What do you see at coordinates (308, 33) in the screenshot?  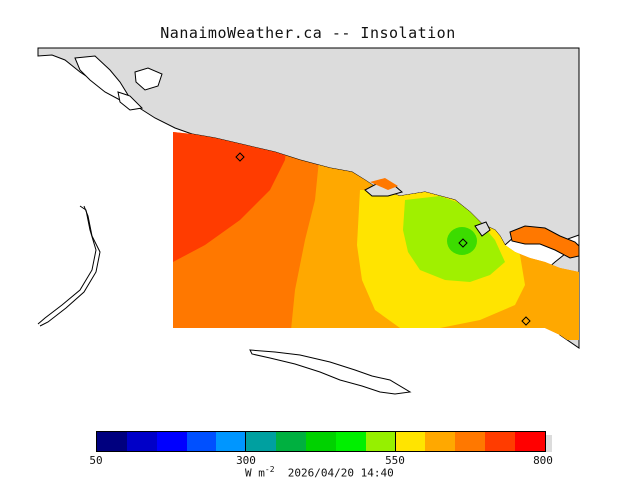 I see `page-title: NanaimoWeather.ca -- Insolation` at bounding box center [308, 33].